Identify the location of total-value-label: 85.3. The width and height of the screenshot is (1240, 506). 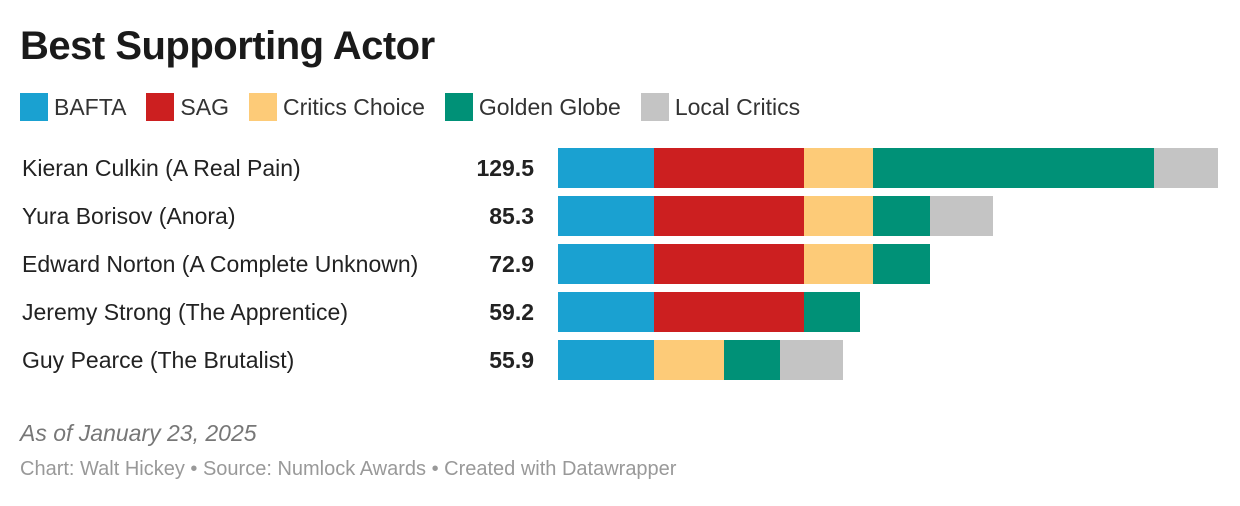
(511, 216).